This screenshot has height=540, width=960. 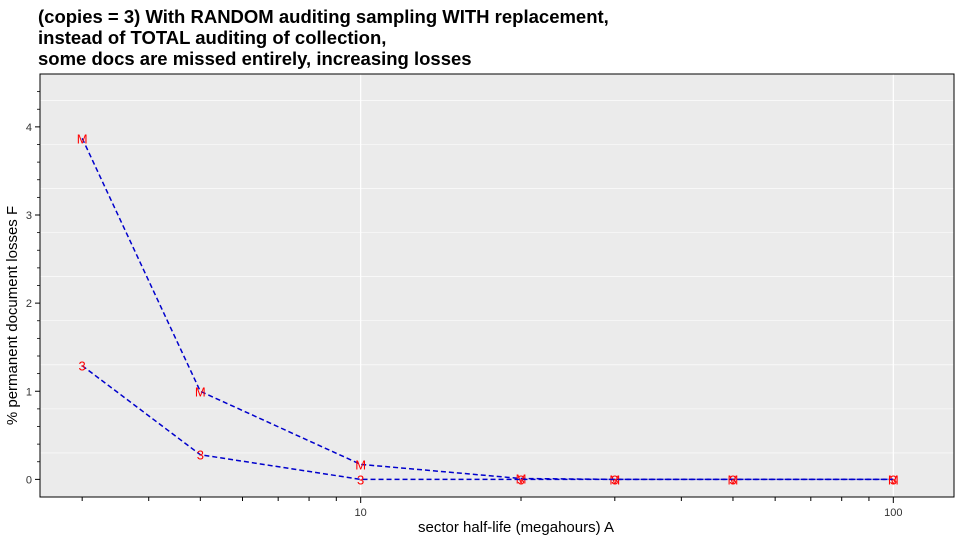 I want to click on y-tick-label: 4, so click(x=29, y=128).